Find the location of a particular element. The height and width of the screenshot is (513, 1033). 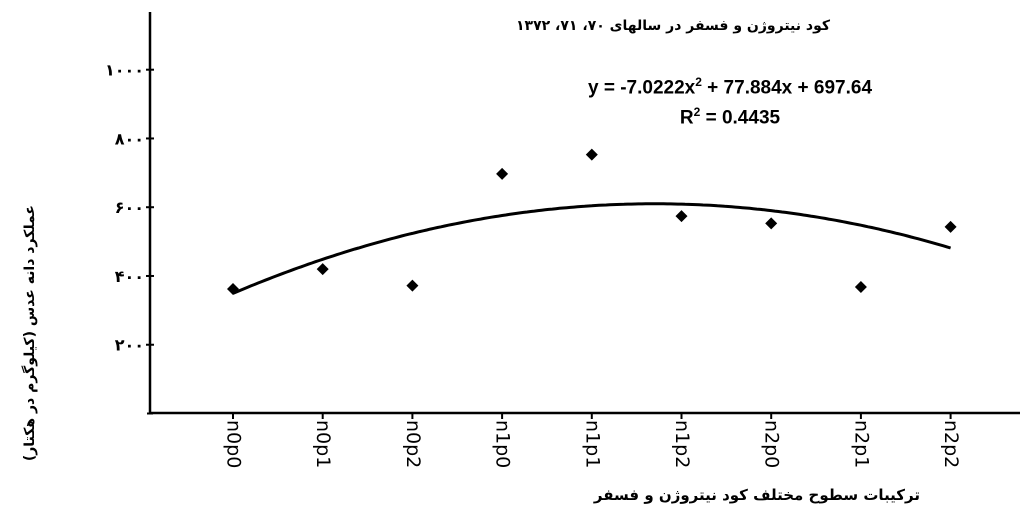

x-tick-label: n2p2 is located at coordinates (951, 444).